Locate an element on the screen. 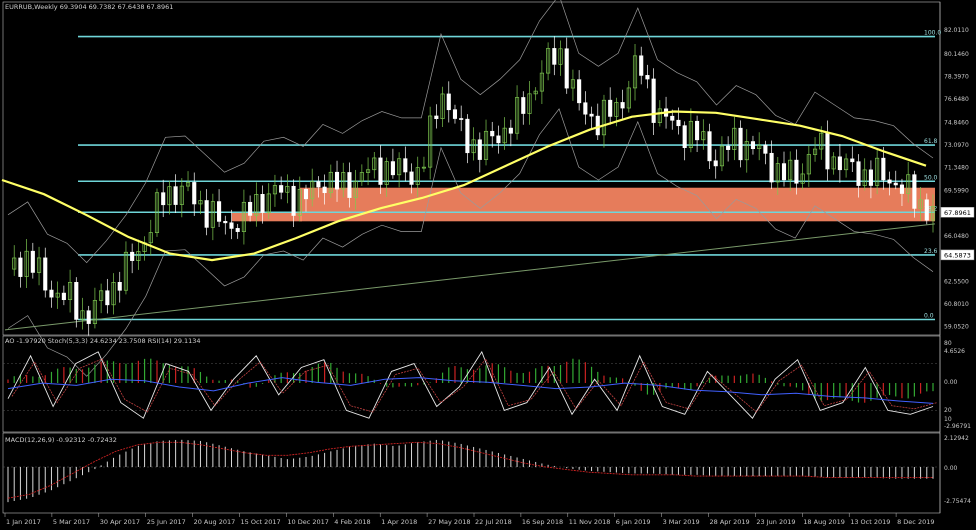 The height and width of the screenshot is (530, 976). x-axis-label: 13 Oct 2019 is located at coordinates (870, 522).